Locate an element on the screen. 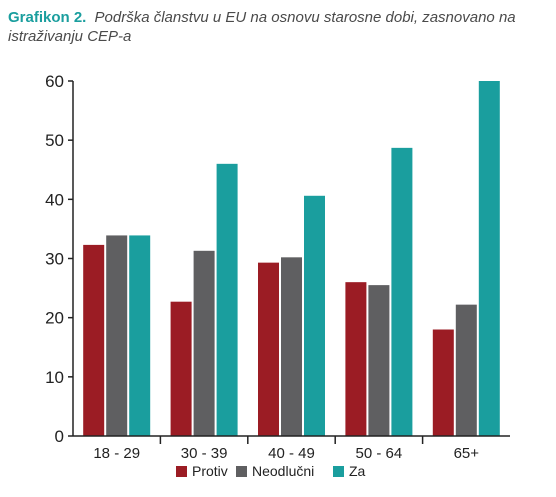 Image resolution: width=556 pixels, height=497 pixels. legend-label-protiv: Protiv is located at coordinates (210, 471).